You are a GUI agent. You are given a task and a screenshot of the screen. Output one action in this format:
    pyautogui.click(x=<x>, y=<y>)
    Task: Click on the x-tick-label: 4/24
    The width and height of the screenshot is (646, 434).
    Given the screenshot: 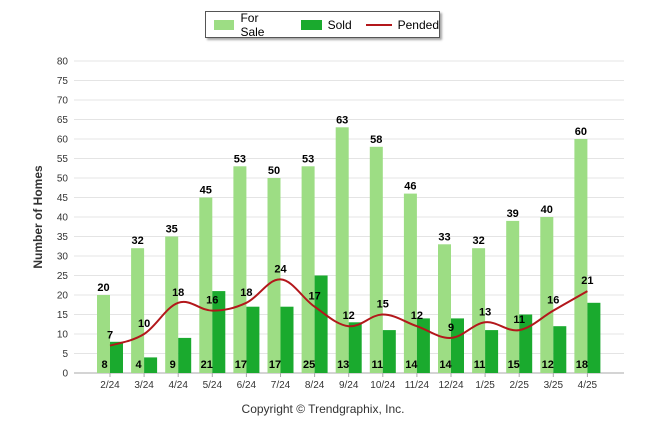 What is the action you would take?
    pyautogui.click(x=178, y=385)
    